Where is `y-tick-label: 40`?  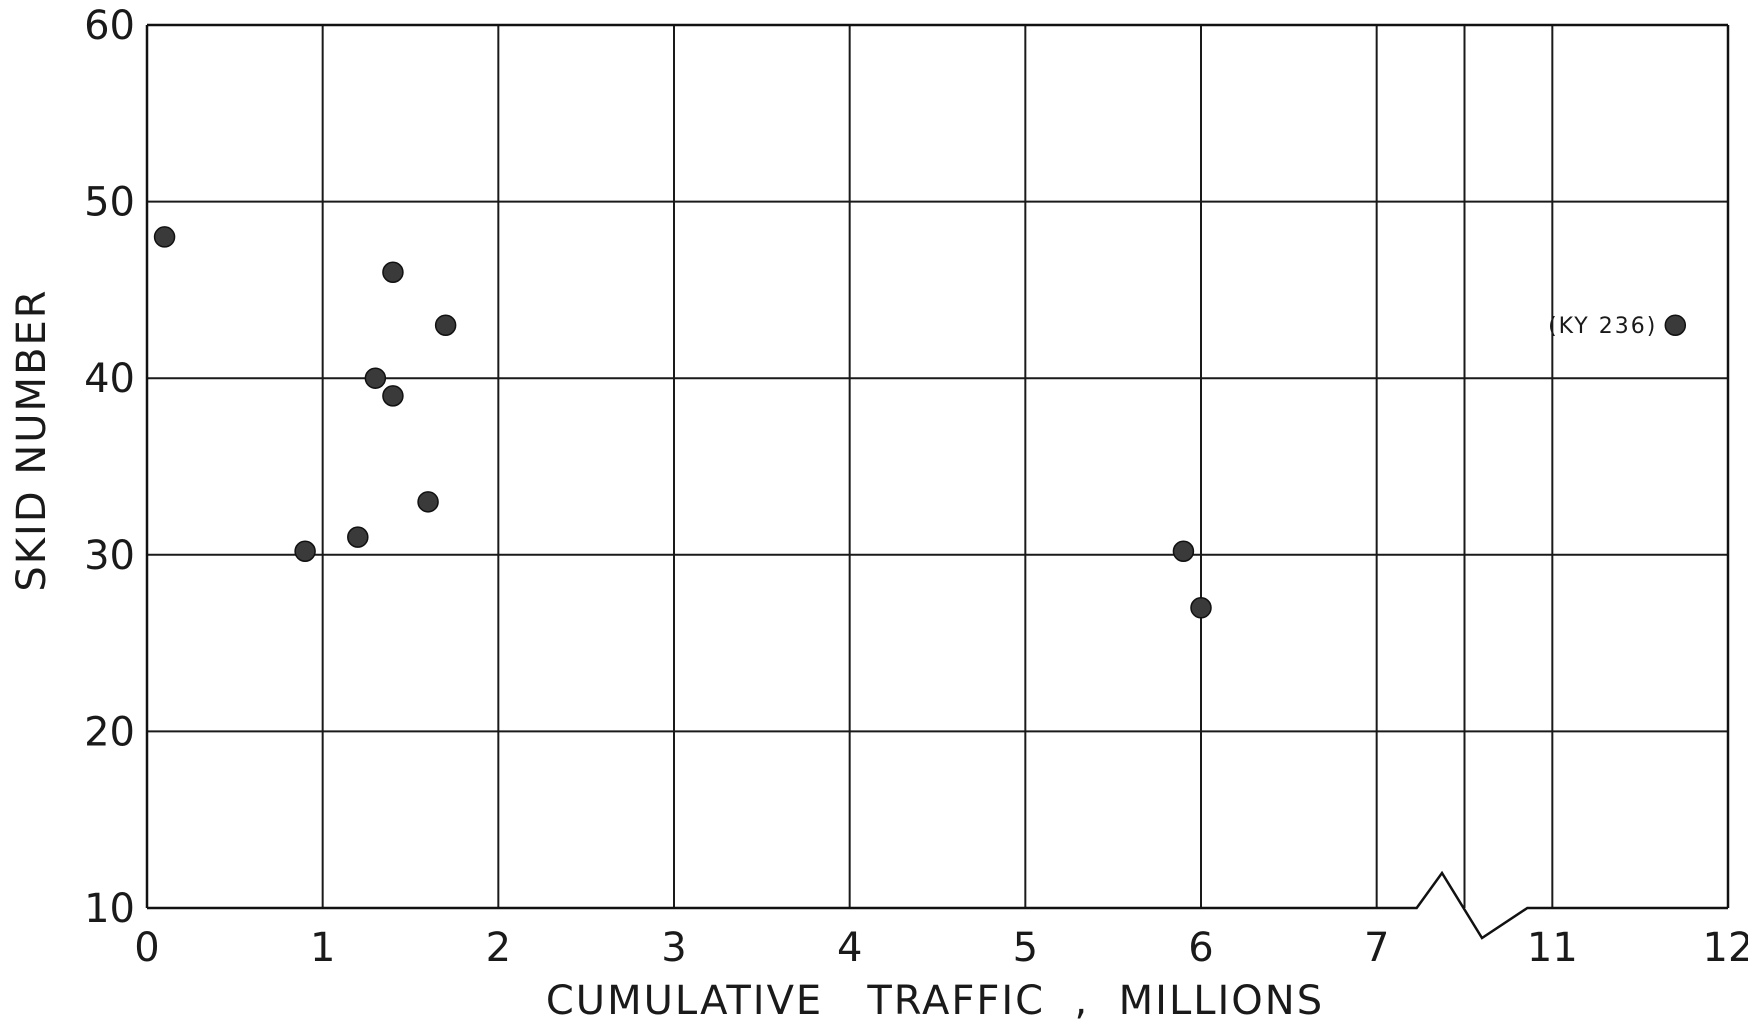 y-tick-label: 40 is located at coordinates (109, 379).